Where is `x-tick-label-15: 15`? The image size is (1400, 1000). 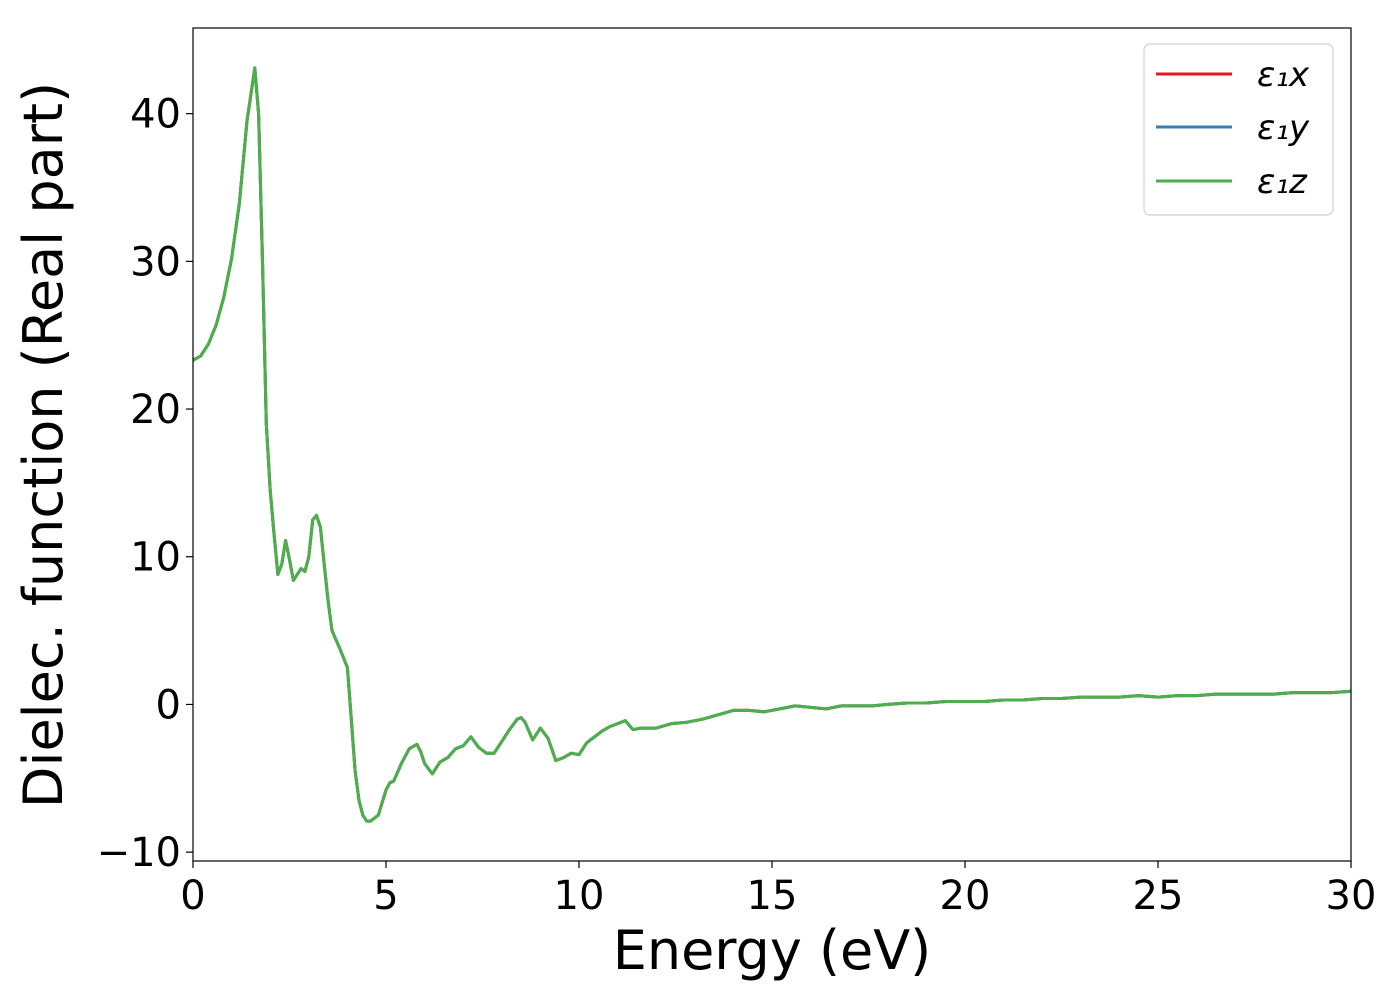
x-tick-label-15: 15 is located at coordinates (772, 896).